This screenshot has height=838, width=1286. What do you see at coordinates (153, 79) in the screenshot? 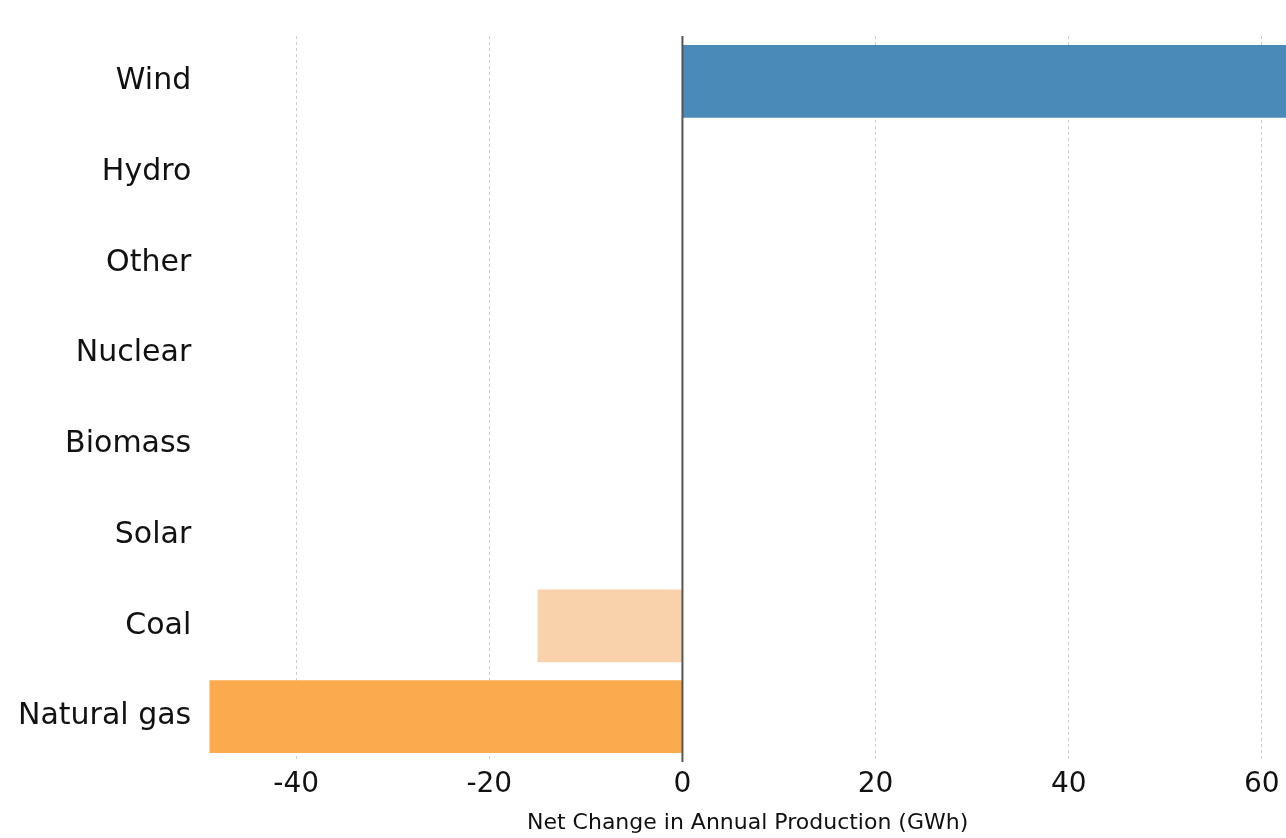
I see `y-tick-label: Wind` at bounding box center [153, 79].